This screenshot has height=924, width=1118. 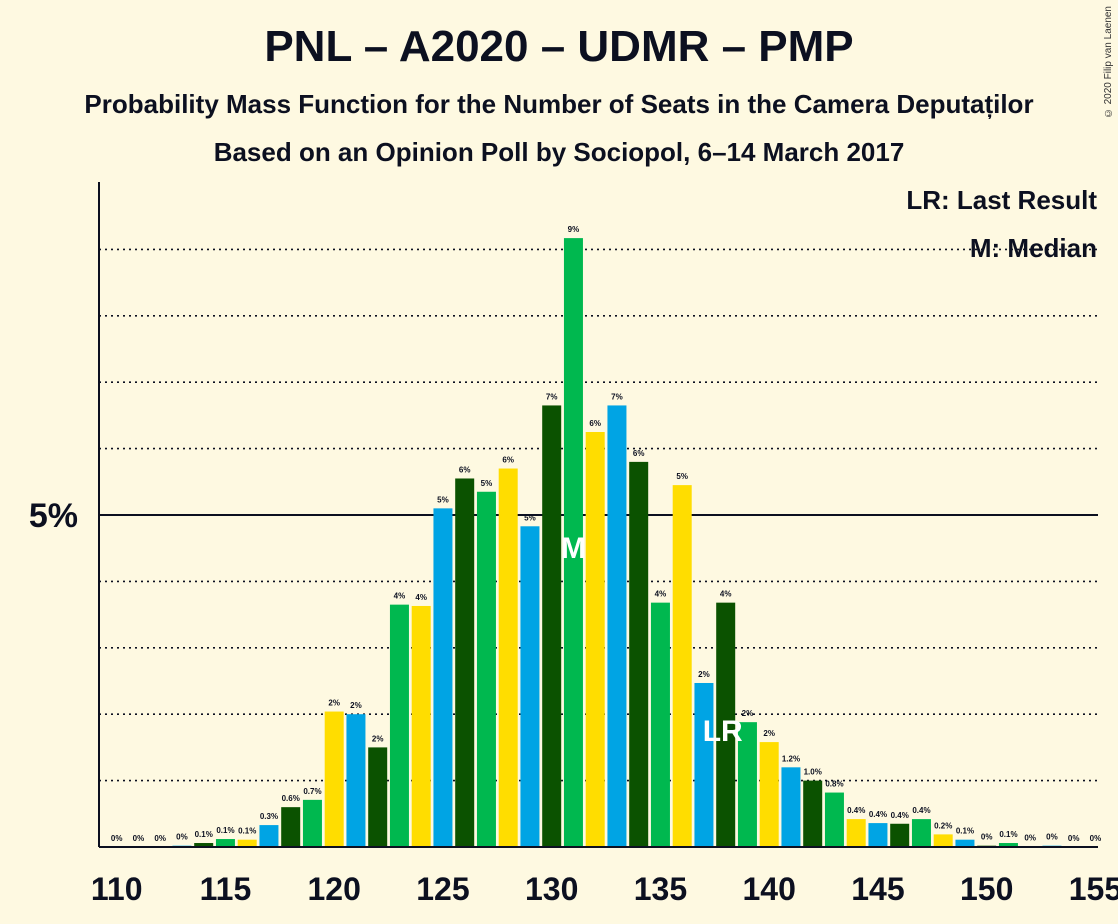 What do you see at coordinates (378, 738) in the screenshot?
I see `bar-label-seat-122: 2%` at bounding box center [378, 738].